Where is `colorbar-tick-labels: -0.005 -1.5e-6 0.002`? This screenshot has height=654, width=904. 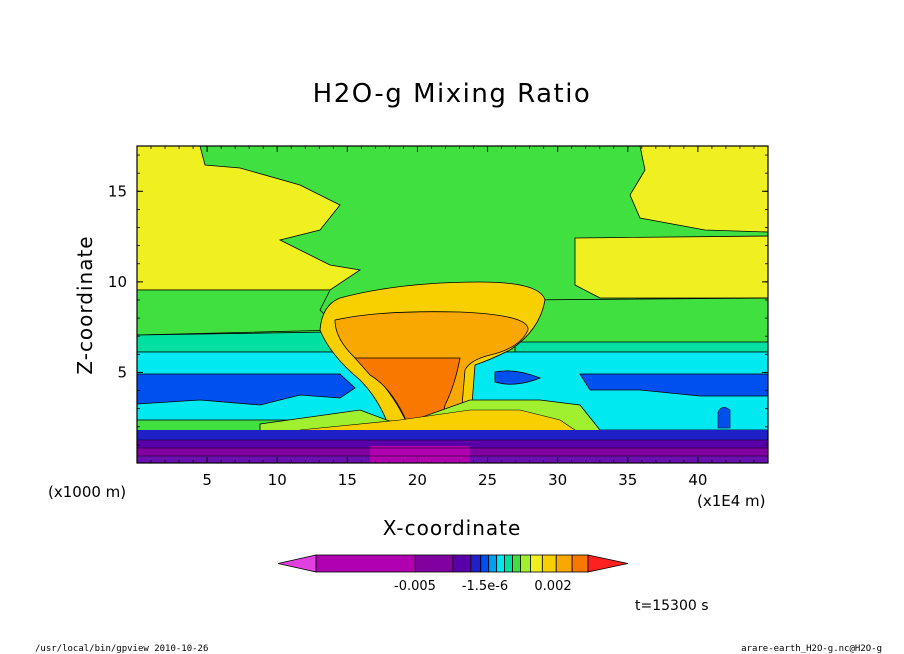 colorbar-tick-labels: -0.005 -1.5e-6 0.002 is located at coordinates (483, 586).